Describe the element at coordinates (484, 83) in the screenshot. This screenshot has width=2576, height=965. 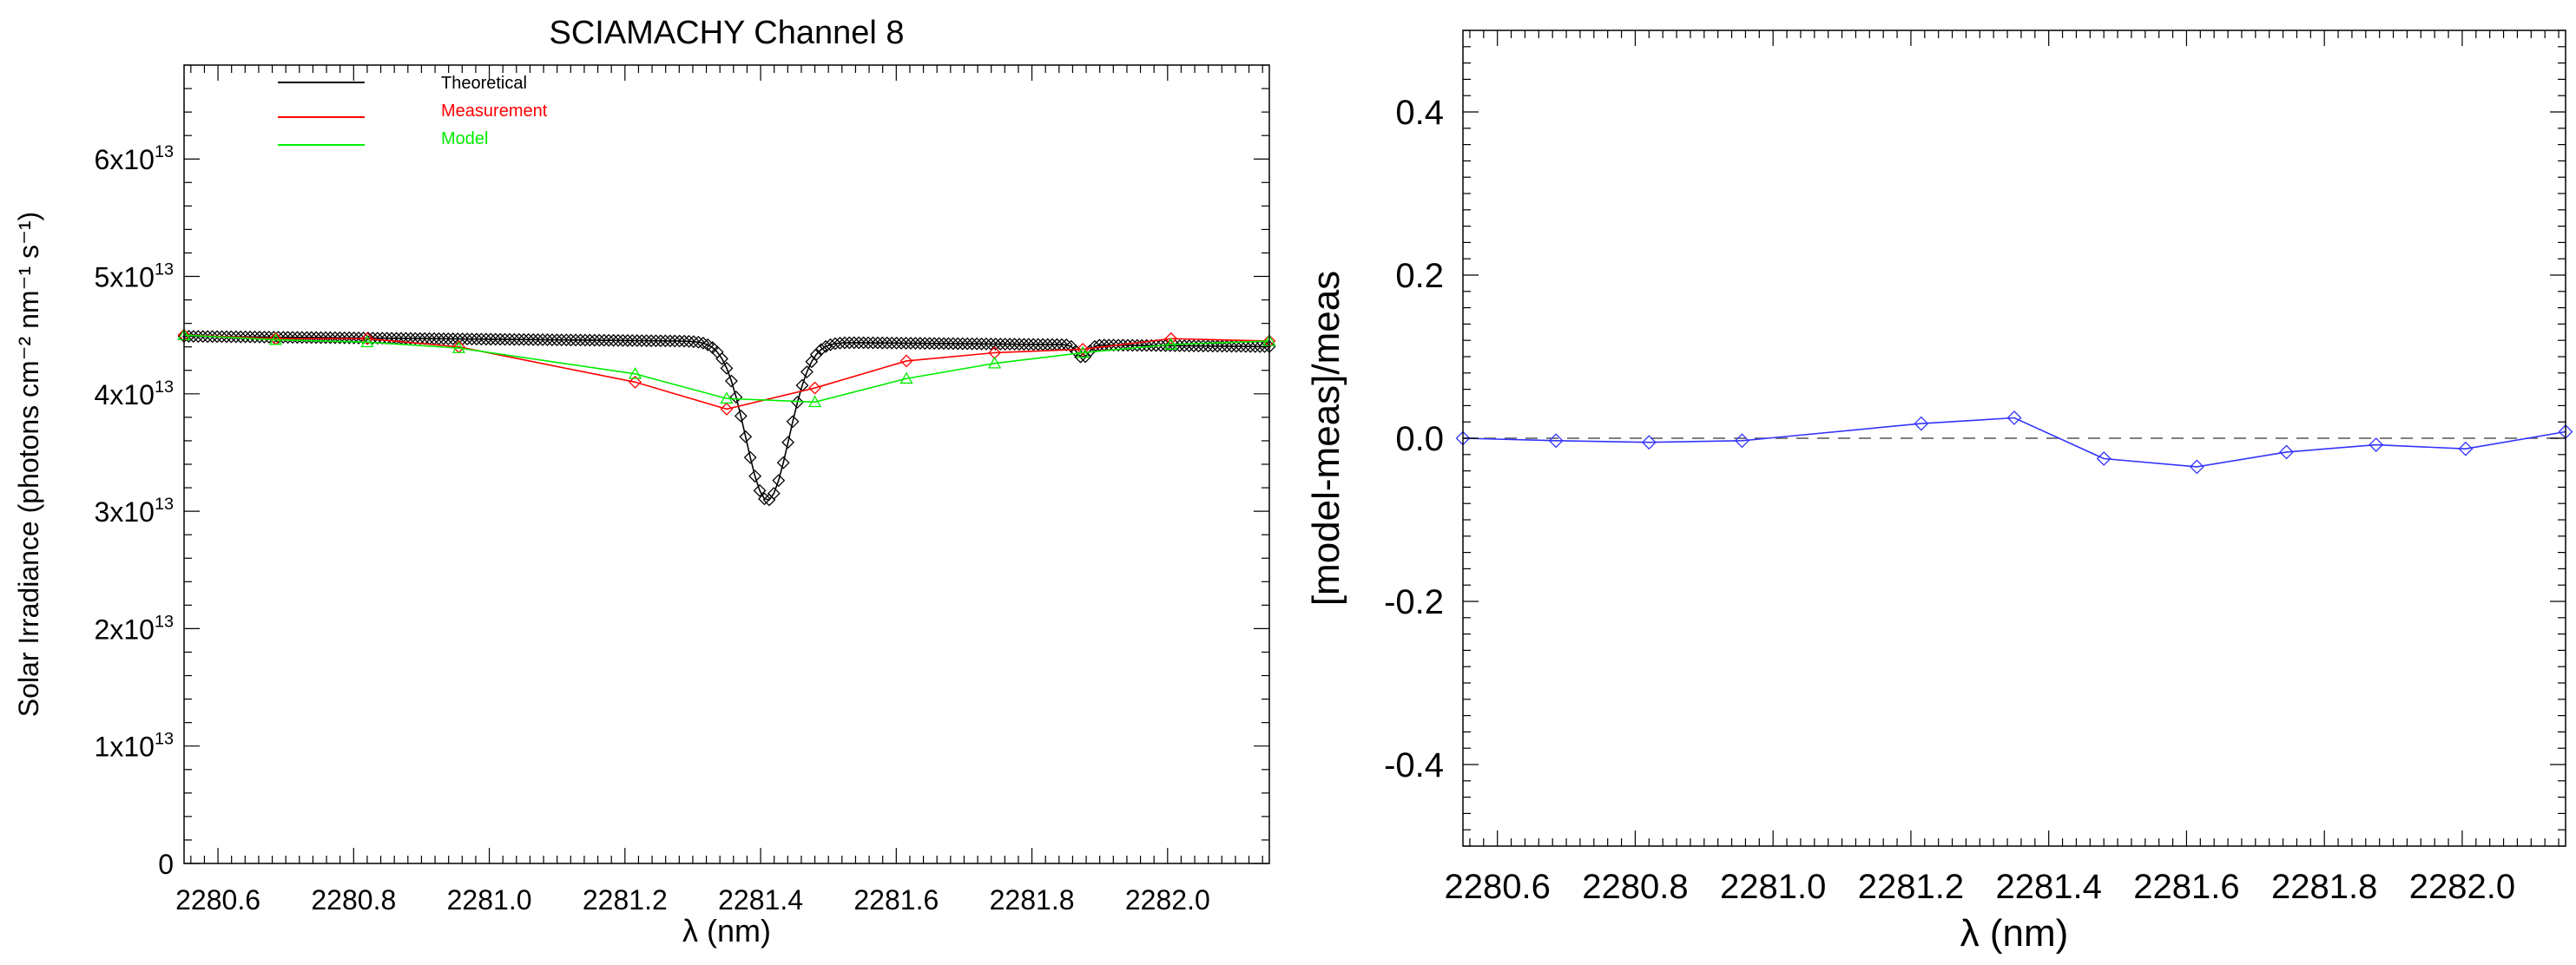
I see `legend-label-theoretical: Theoretical` at that location.